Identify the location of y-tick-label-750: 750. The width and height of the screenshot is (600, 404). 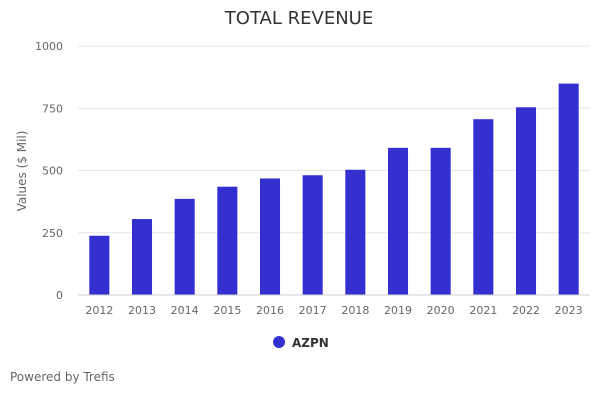
(52, 108).